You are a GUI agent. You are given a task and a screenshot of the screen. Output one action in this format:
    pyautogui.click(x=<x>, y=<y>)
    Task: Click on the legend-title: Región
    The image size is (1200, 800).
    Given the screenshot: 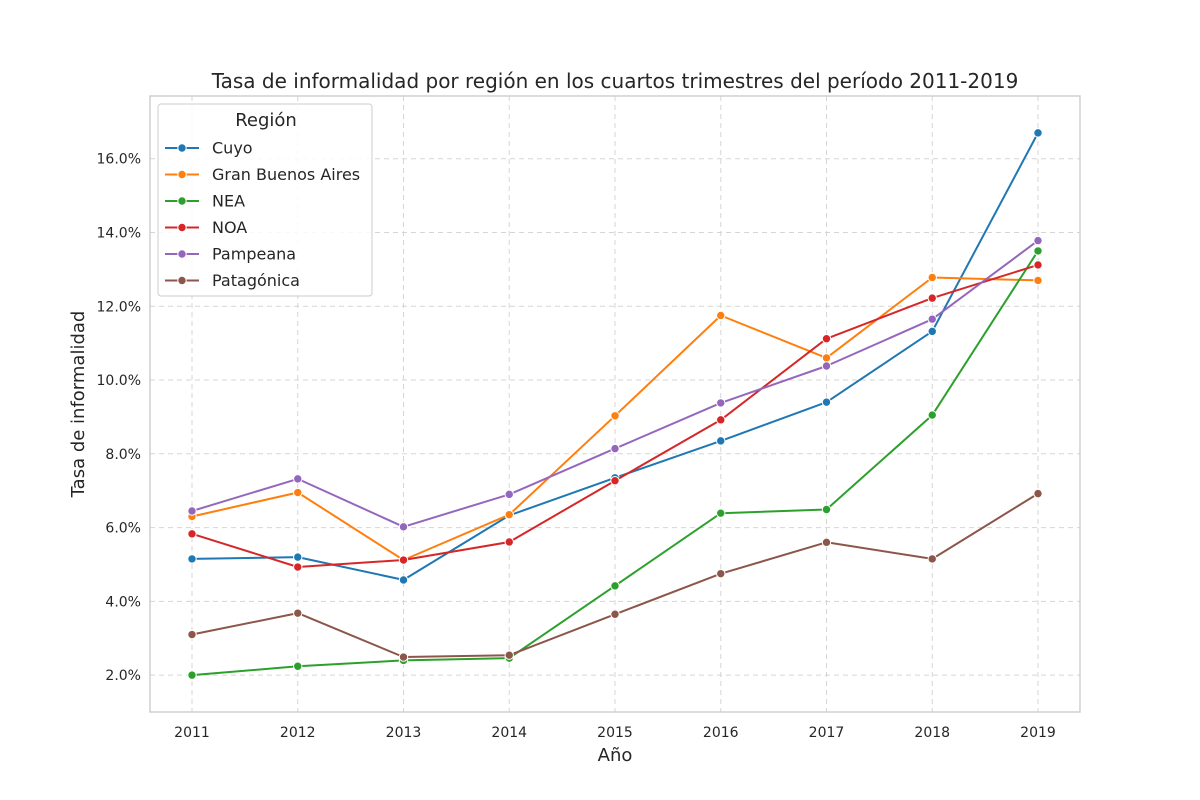 What is the action you would take?
    pyautogui.click(x=266, y=120)
    